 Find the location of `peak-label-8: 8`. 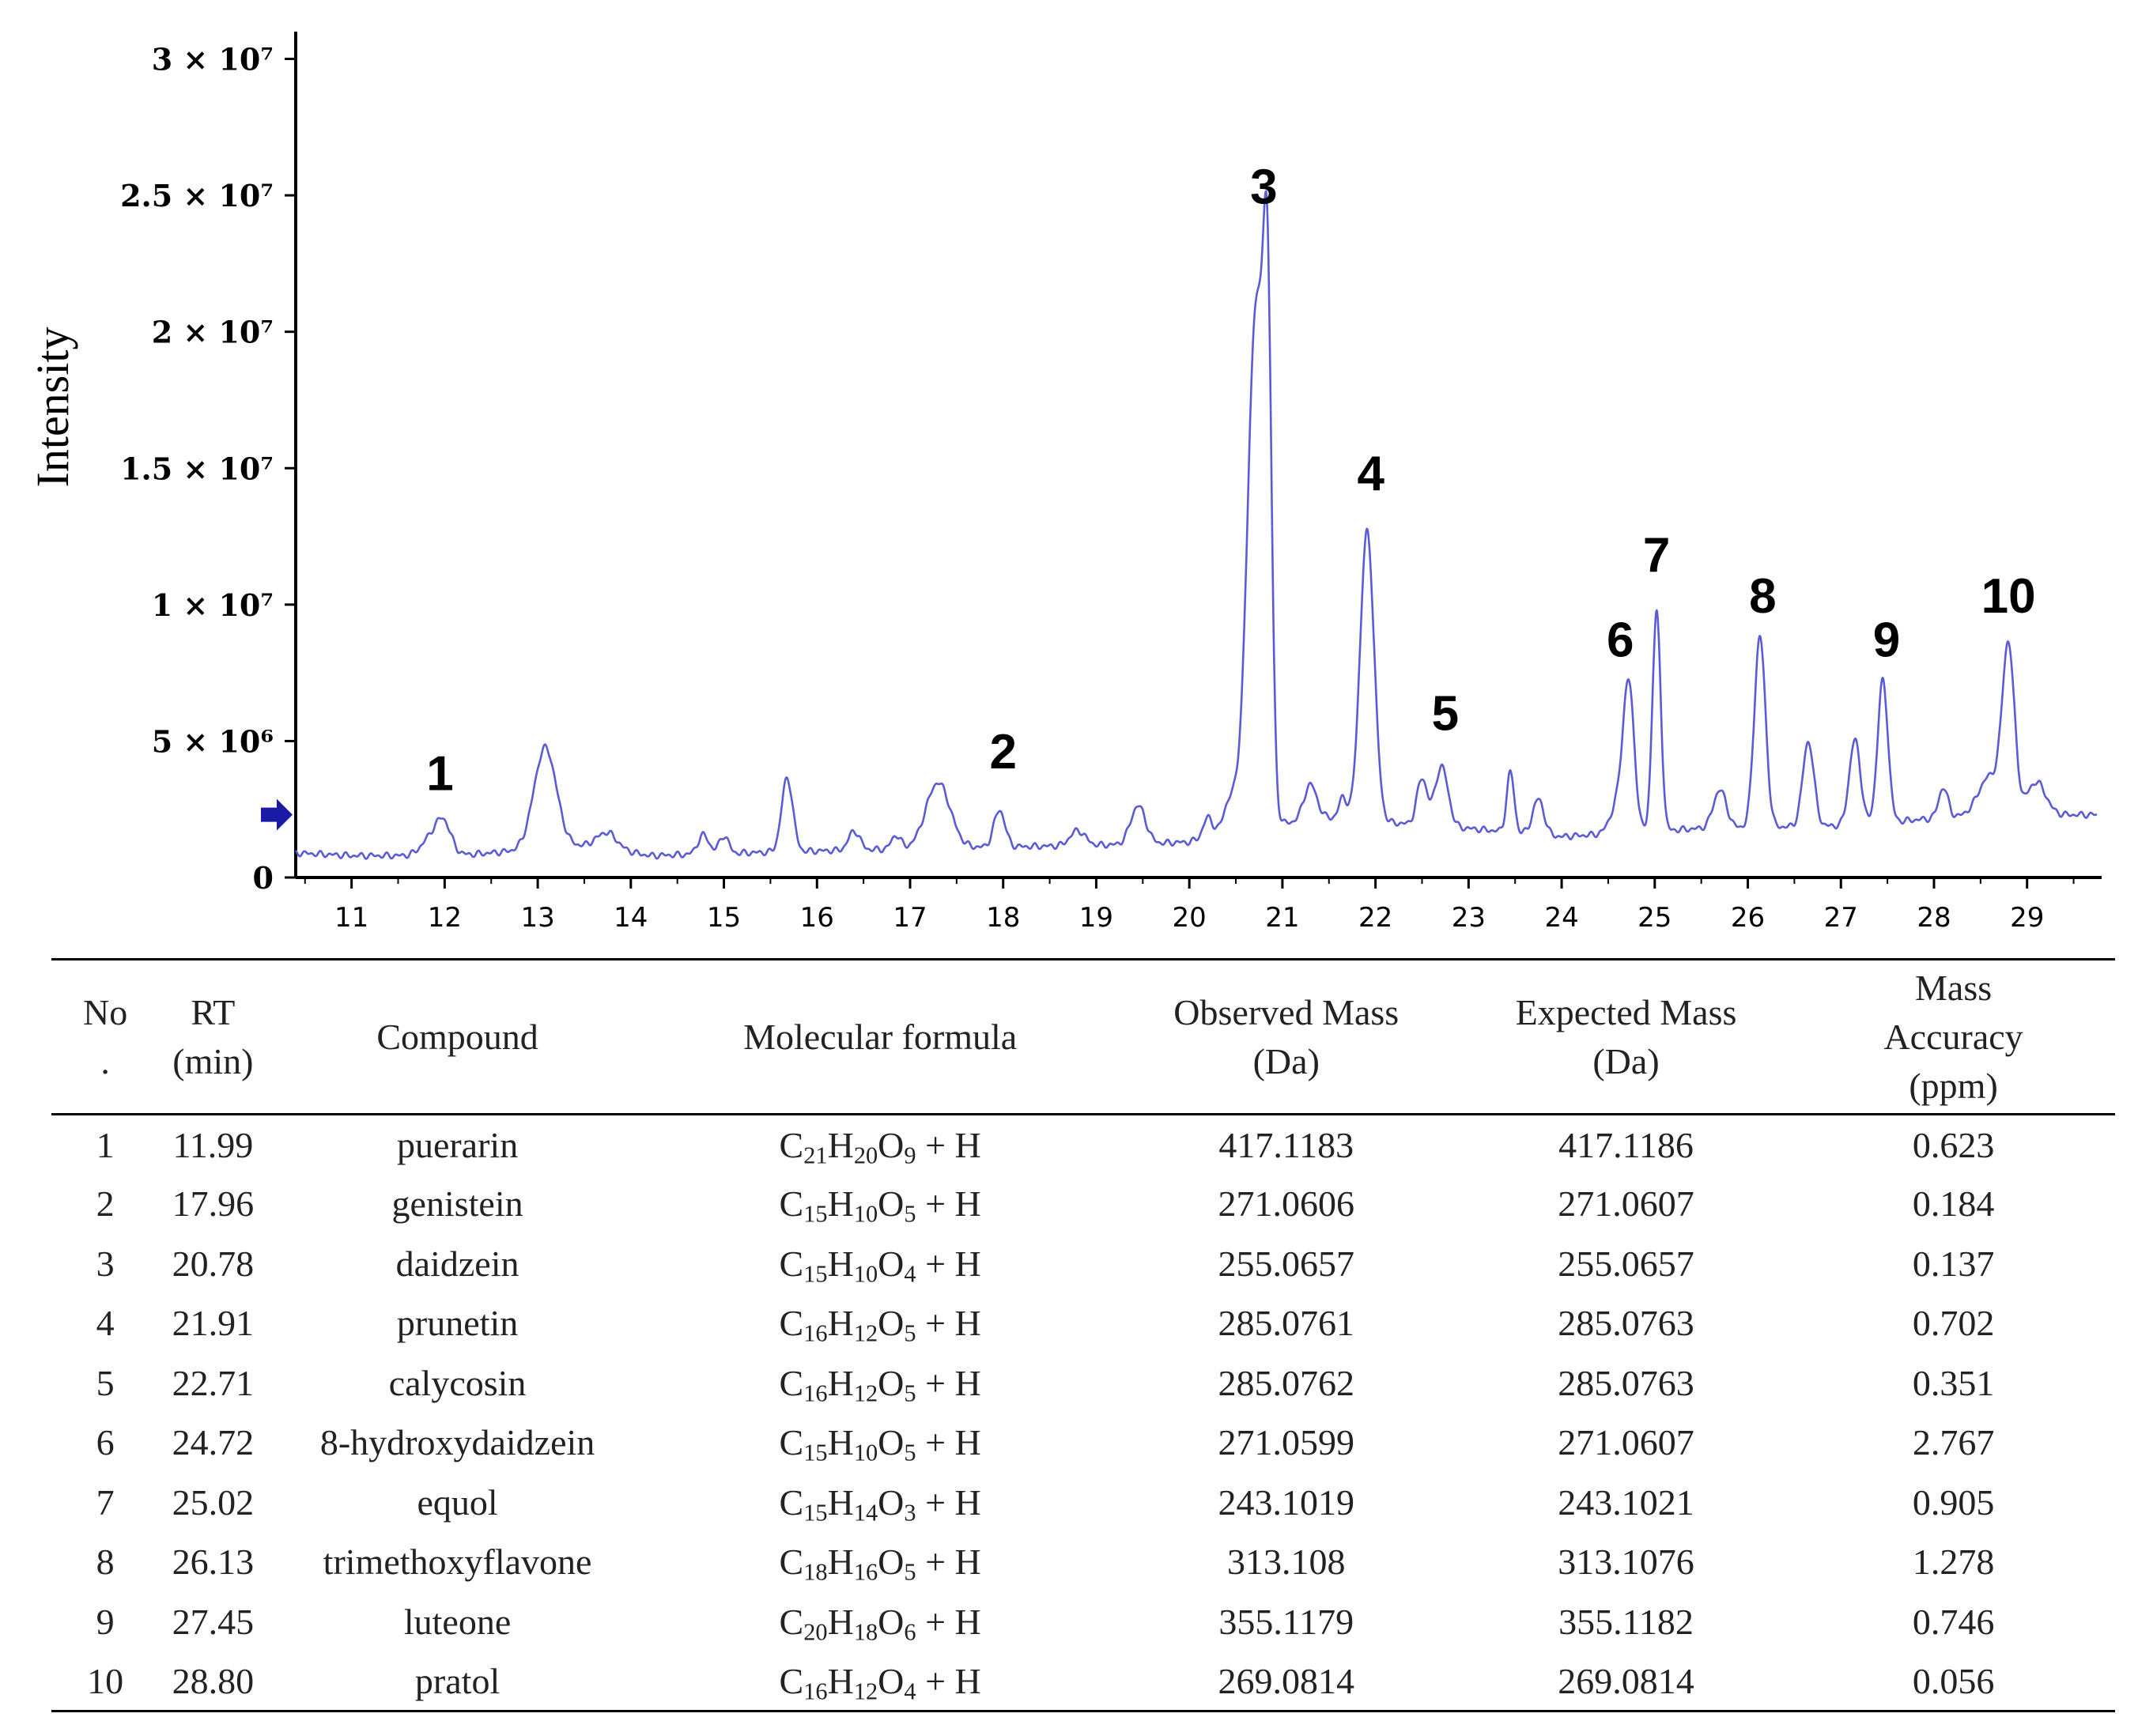

peak-label-8: 8 is located at coordinates (1762, 596).